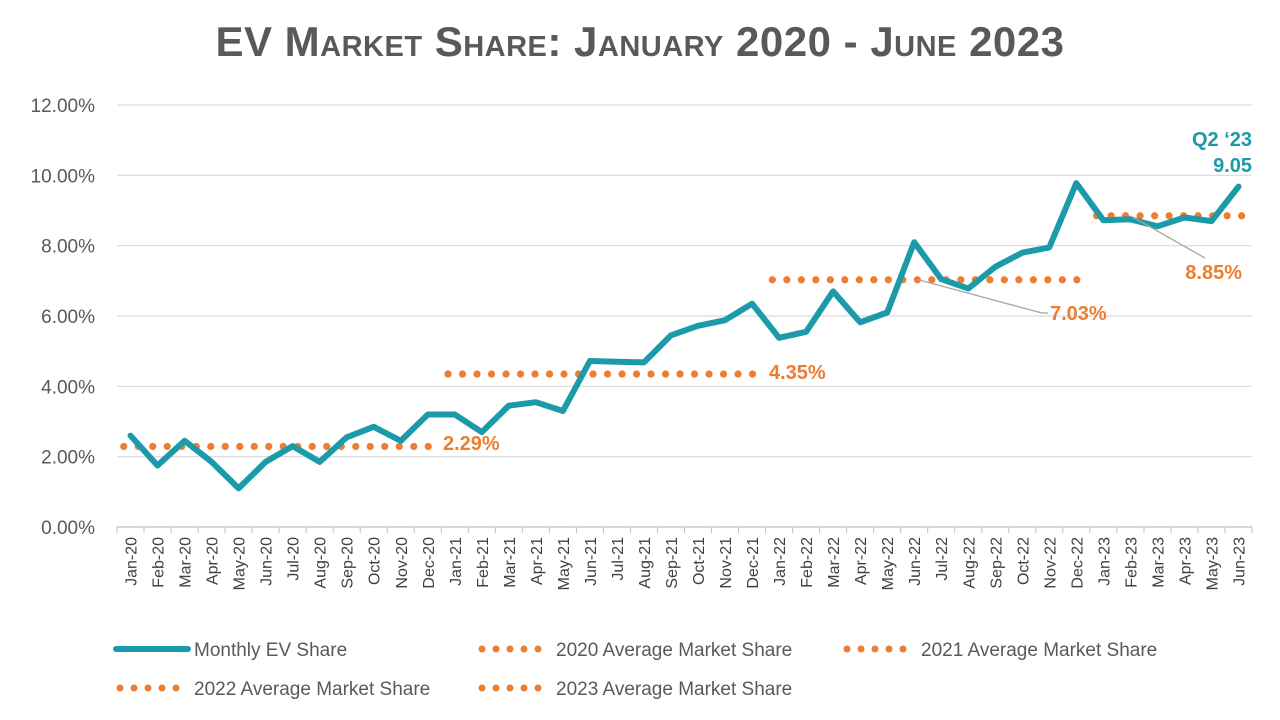  I want to click on x-tick-label: Sep-21, so click(672, 563).